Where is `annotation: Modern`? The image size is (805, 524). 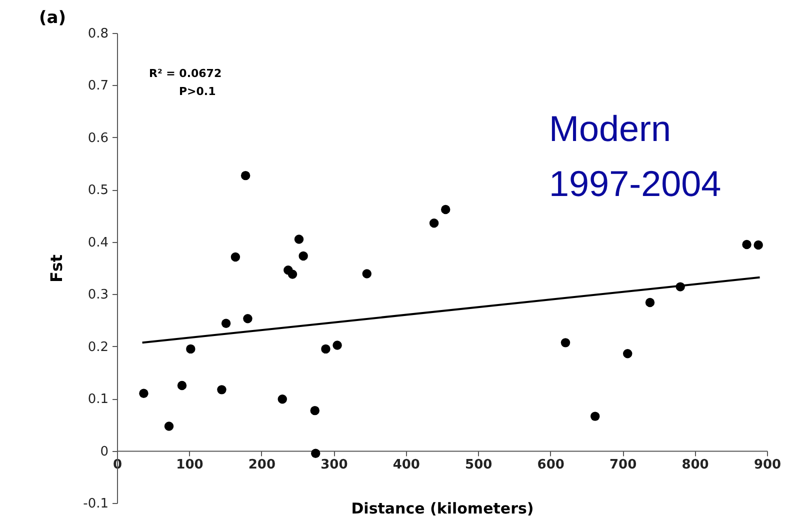
annotation: Modern is located at coordinates (610, 128).